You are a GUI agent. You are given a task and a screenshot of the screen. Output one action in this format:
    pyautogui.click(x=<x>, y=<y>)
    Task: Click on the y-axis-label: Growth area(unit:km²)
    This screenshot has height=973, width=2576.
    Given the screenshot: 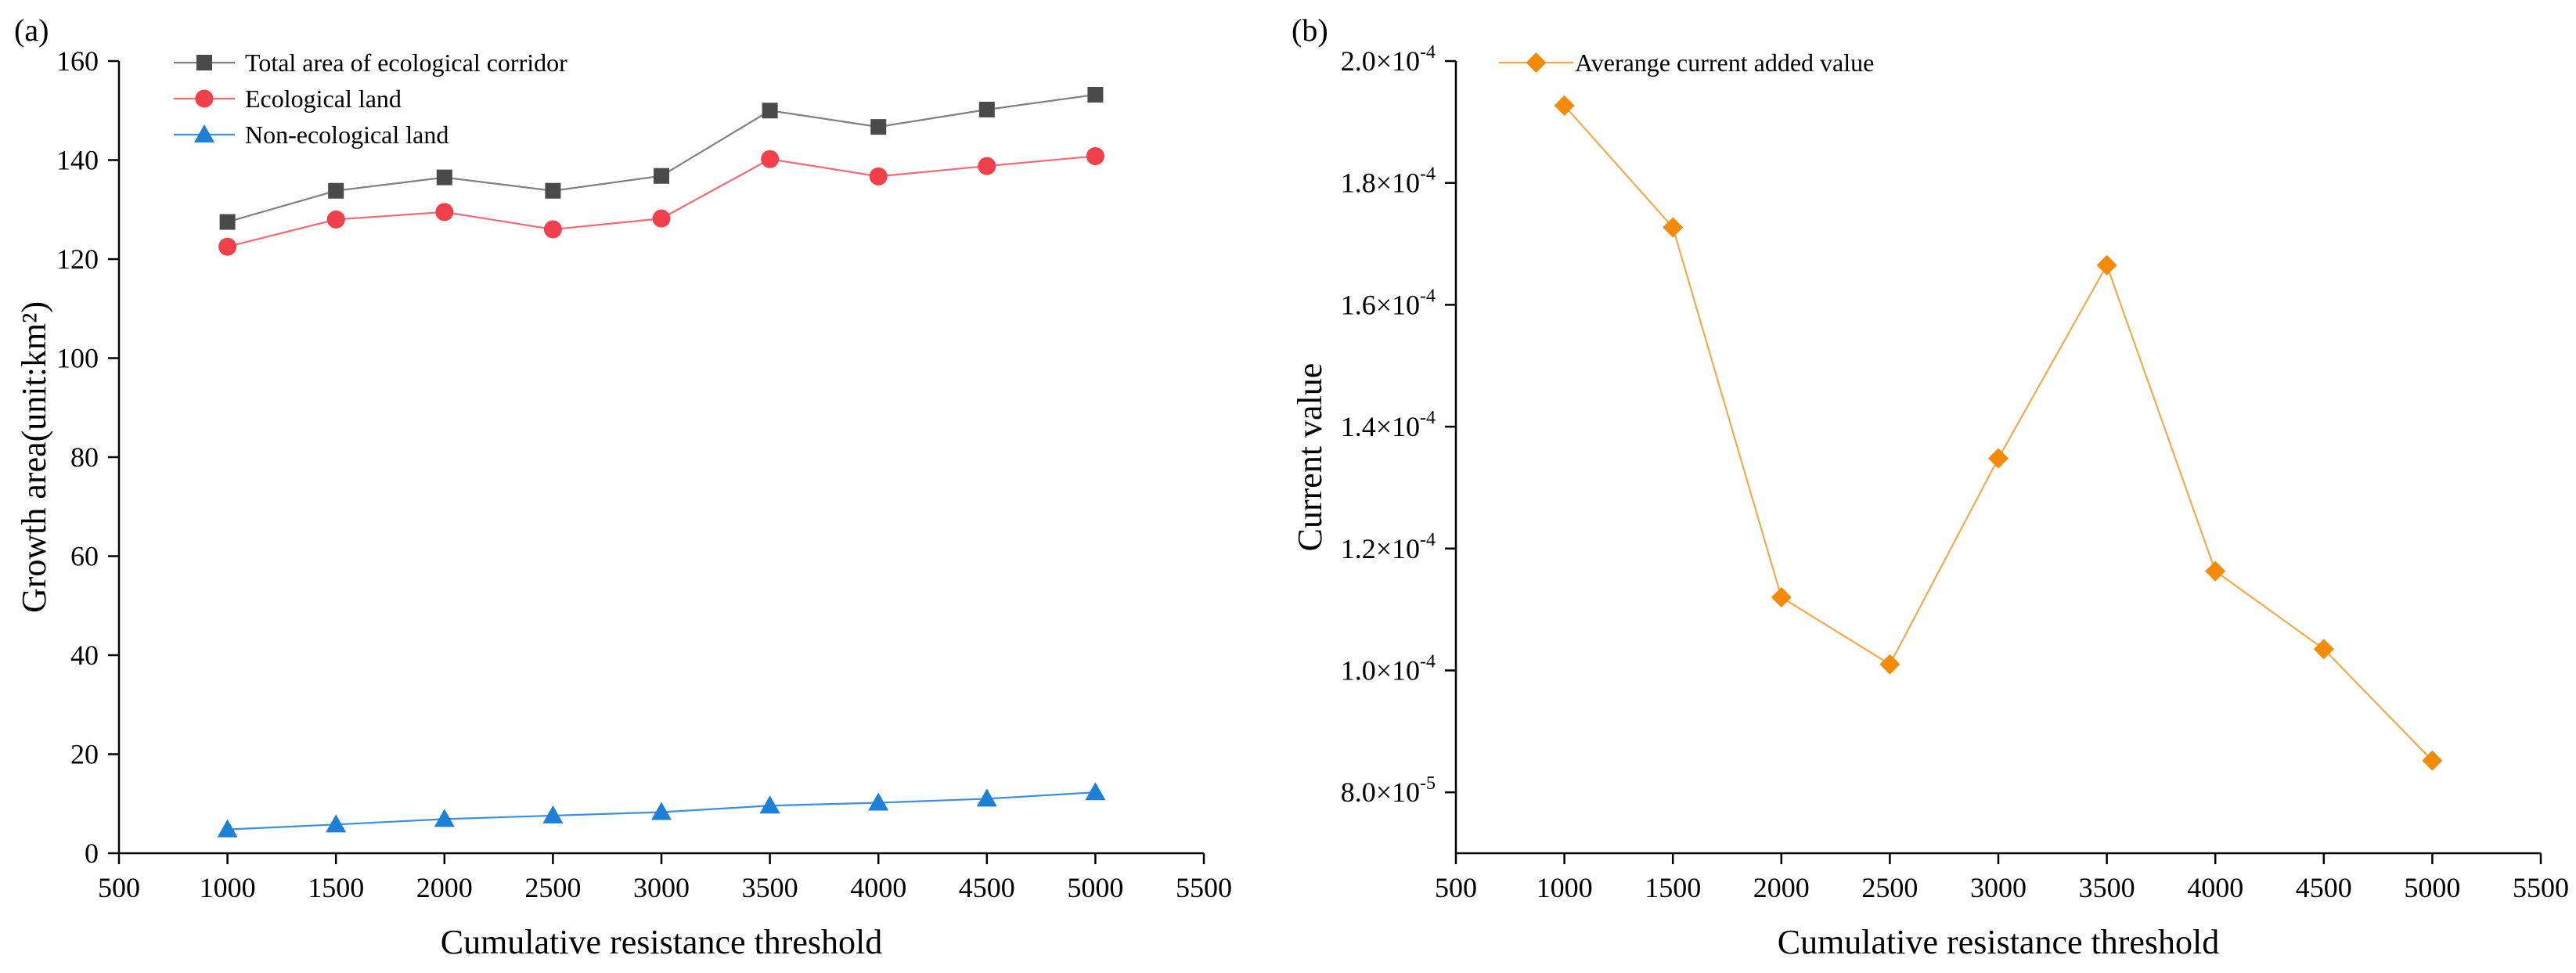 What is the action you would take?
    pyautogui.click(x=34, y=457)
    